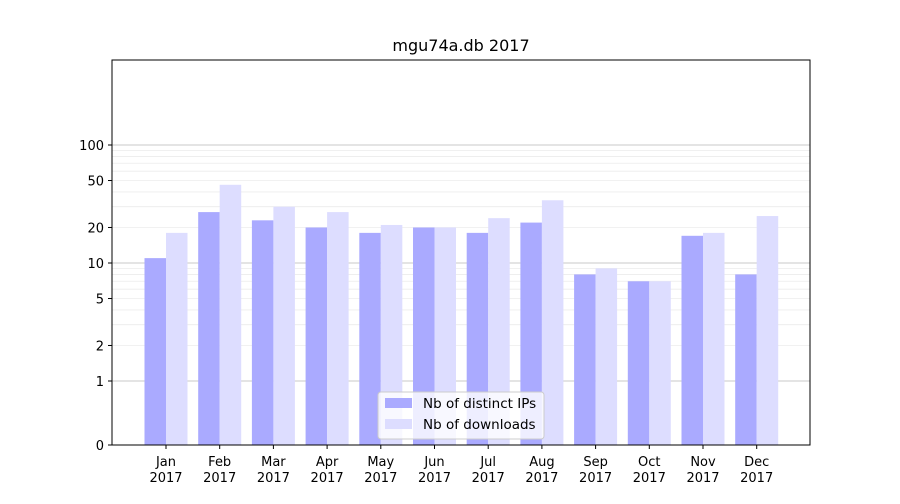  What do you see at coordinates (398, 403) in the screenshot?
I see `legend-swatch-distinct-ips` at bounding box center [398, 403].